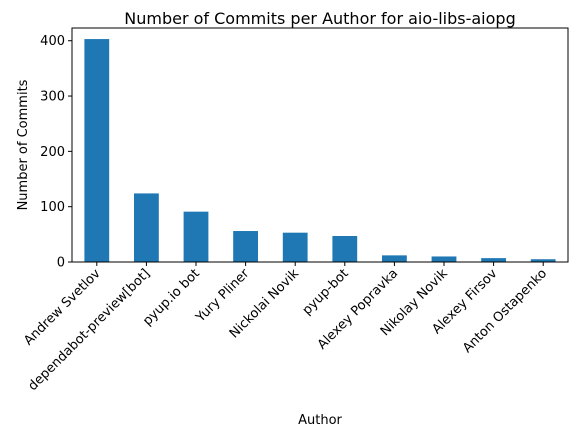 The height and width of the screenshot is (437, 577). I want to click on y-tick-label: 100, so click(52, 207).